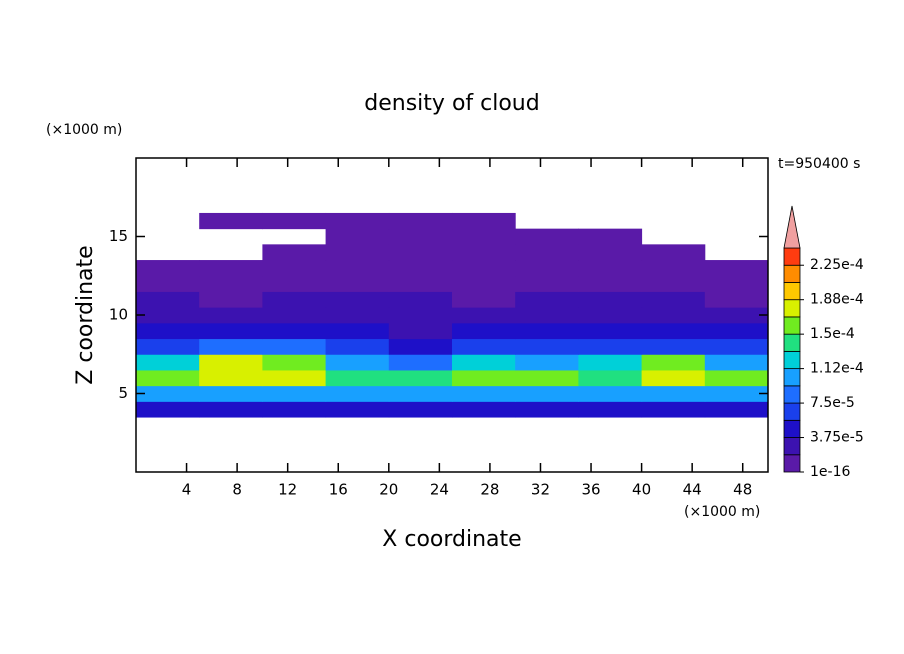 The height and width of the screenshot is (654, 904). Describe the element at coordinates (692, 490) in the screenshot. I see `x-tick-label: 44` at that location.